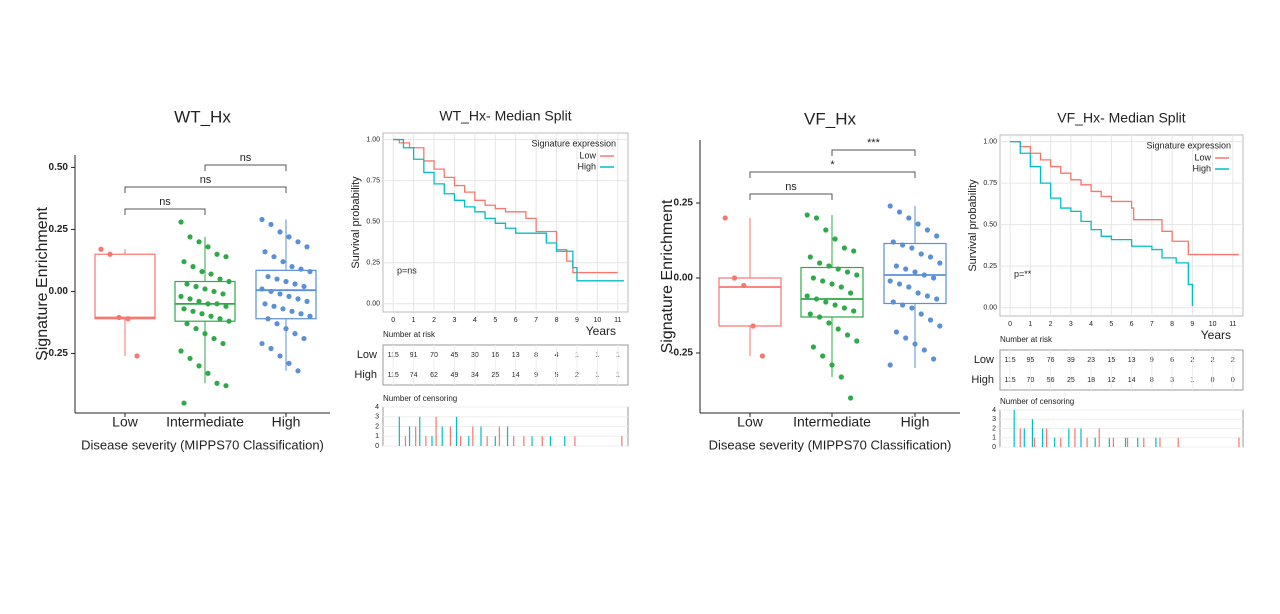 The width and height of the screenshot is (1280, 614). I want to click on y-axis-label: Signature Enrichment, so click(42, 284).